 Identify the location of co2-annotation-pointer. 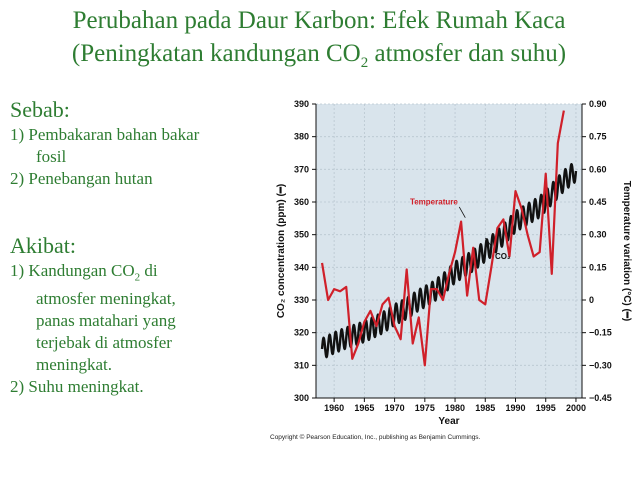
(488, 242).